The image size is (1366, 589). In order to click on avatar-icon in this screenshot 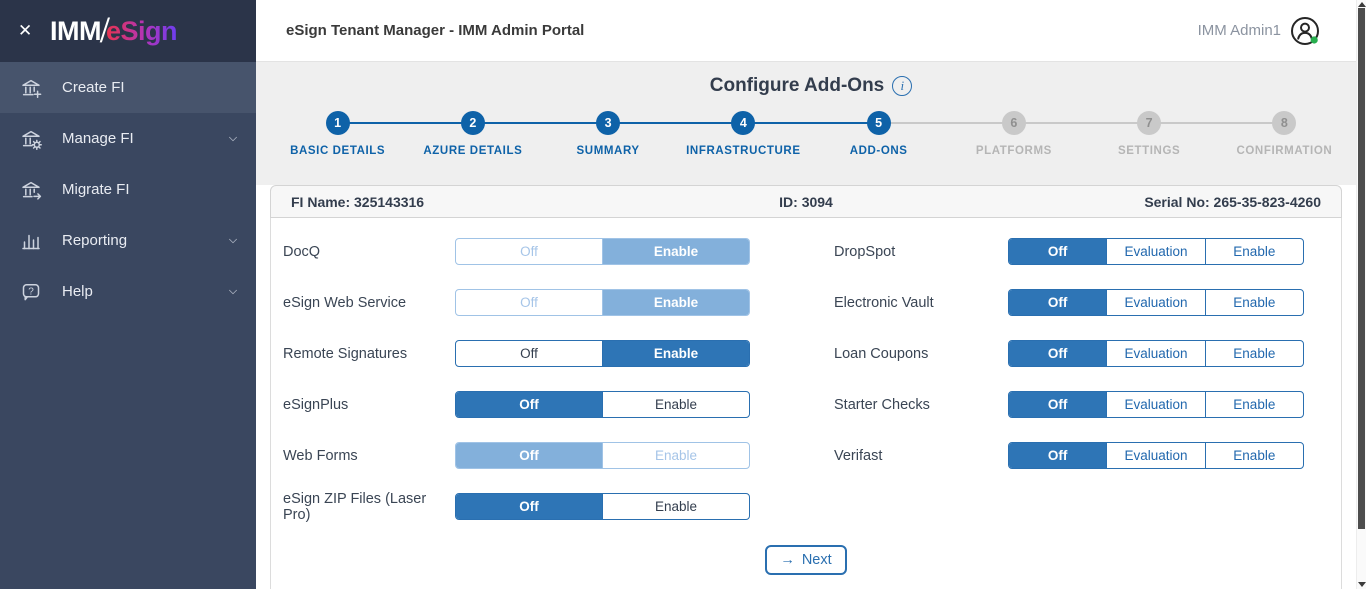, I will do `click(1305, 31)`.